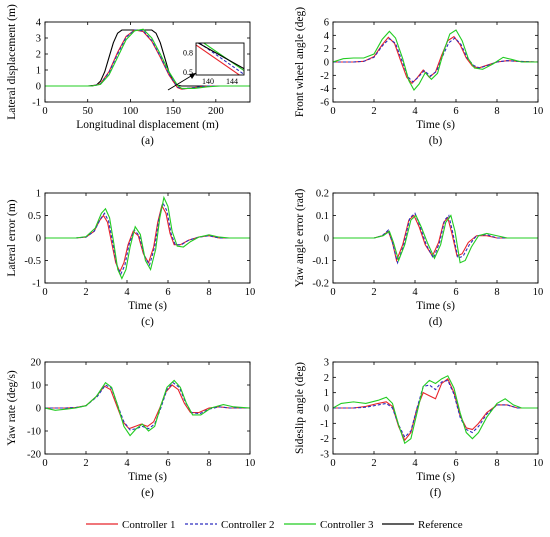 The height and width of the screenshot is (537, 550). What do you see at coordinates (192, 76) in the screenshot?
I see `inset-arrow-head` at bounding box center [192, 76].